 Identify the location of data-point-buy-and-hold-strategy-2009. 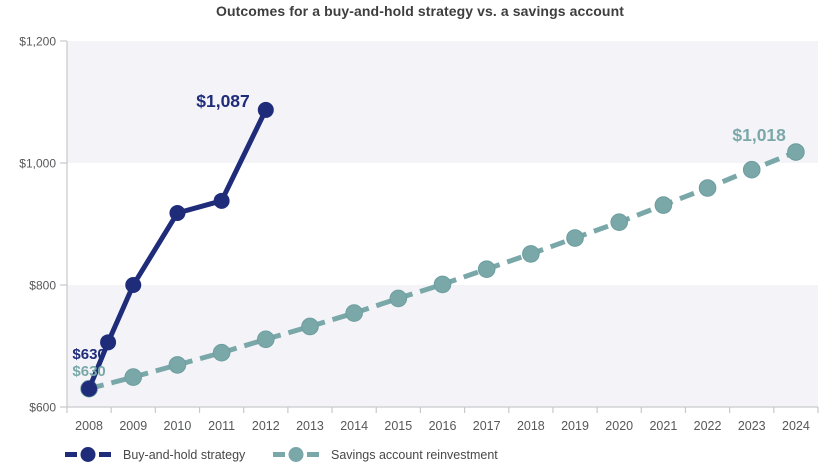
(133, 285).